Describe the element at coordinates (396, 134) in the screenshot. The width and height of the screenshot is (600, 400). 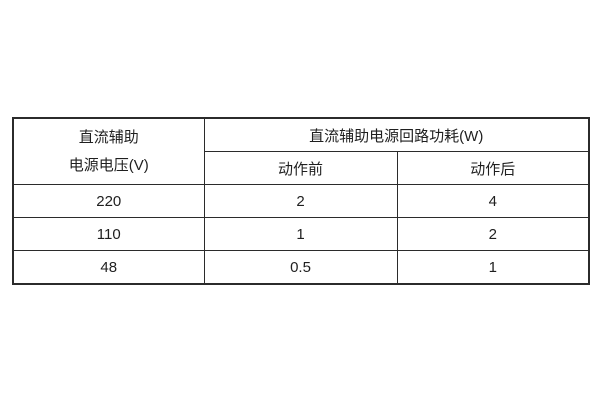
I see `power-consumption-header-cell: 直流辅助电源回路功耗(W)` at that location.